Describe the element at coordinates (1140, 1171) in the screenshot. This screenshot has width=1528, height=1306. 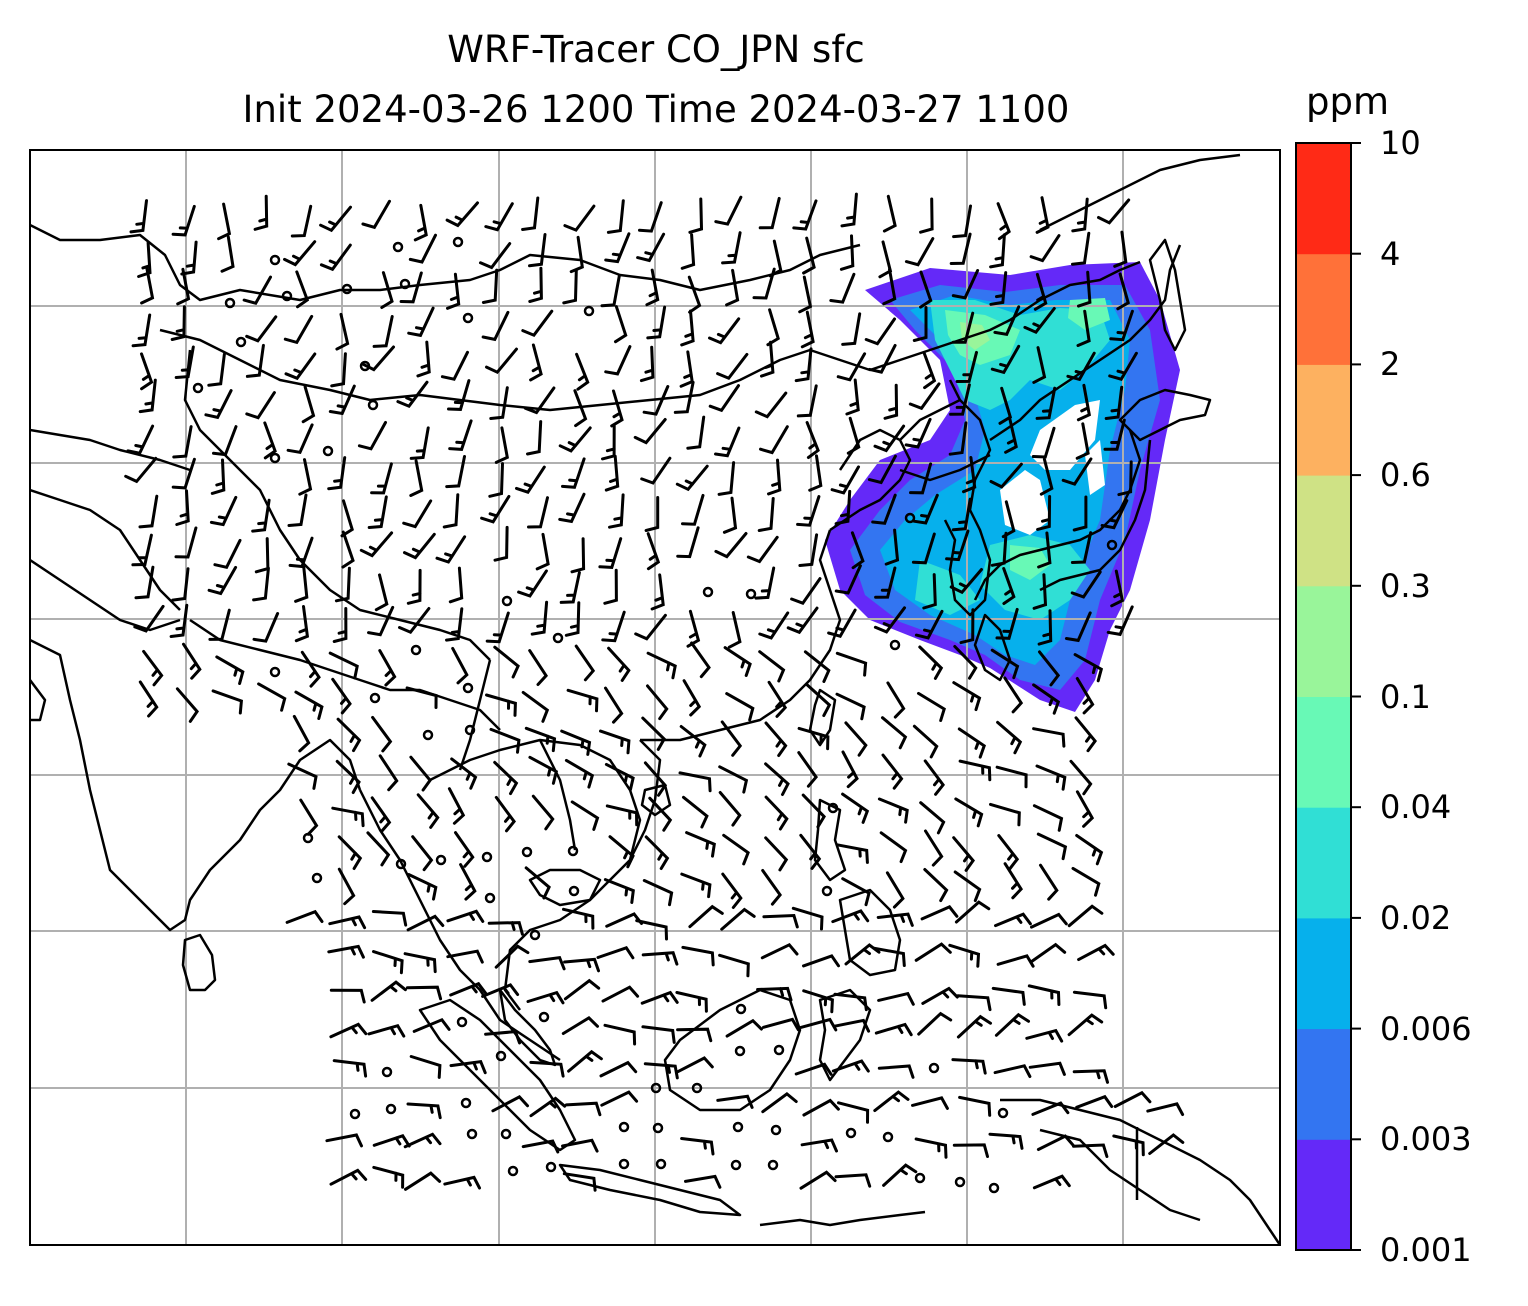
I see `new-guinea` at that location.